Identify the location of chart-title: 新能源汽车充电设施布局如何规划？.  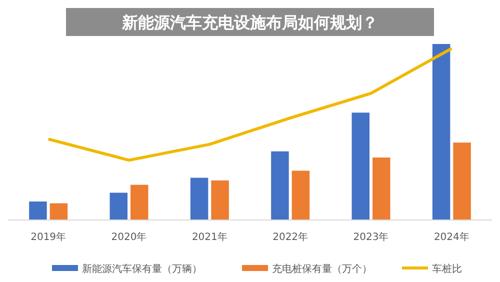
(249, 22).